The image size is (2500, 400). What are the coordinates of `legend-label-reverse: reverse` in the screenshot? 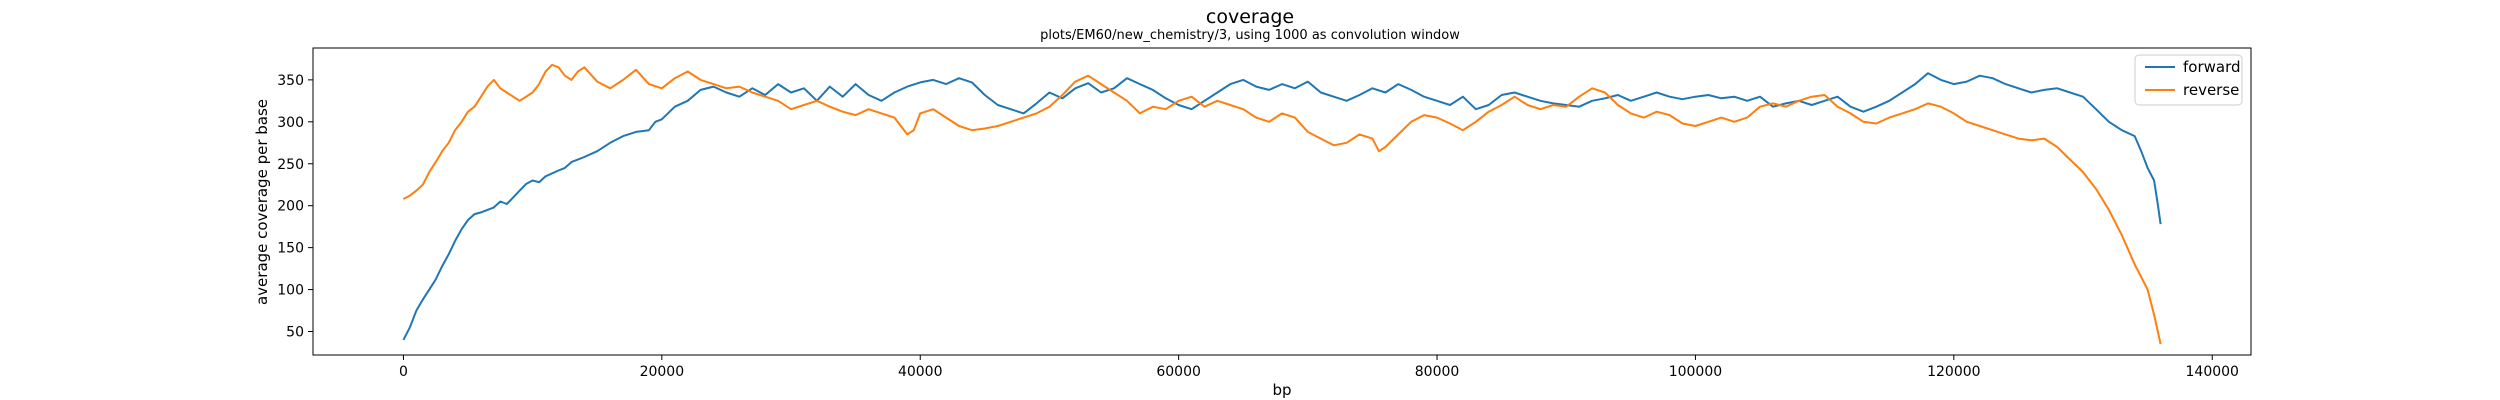 It's located at (2211, 90).